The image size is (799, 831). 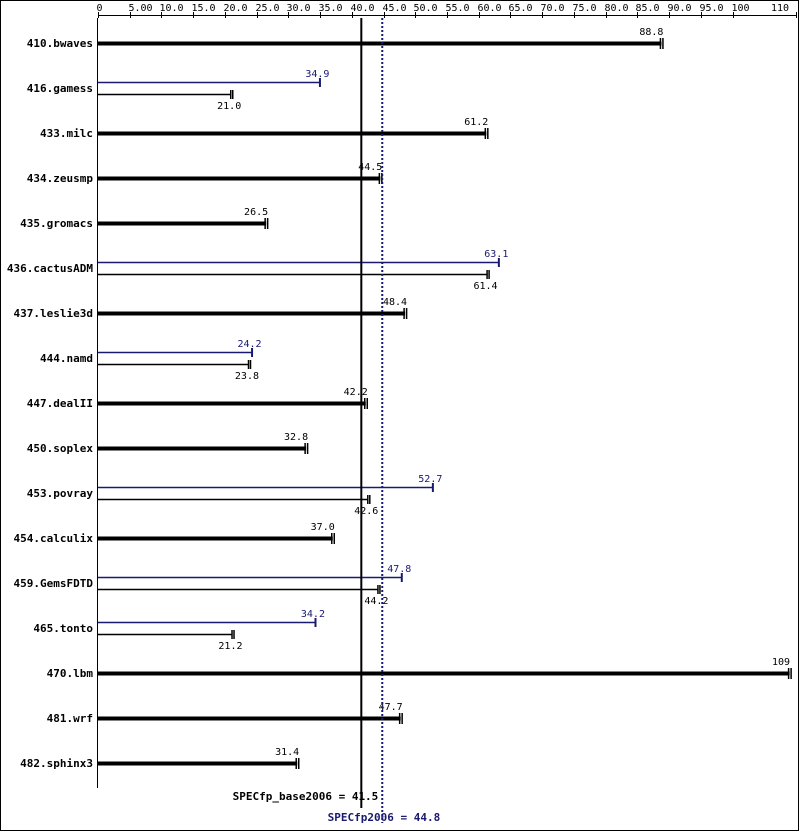 I want to click on base-reference-label: SPECfp_base2006 = 41.5, so click(x=306, y=796).